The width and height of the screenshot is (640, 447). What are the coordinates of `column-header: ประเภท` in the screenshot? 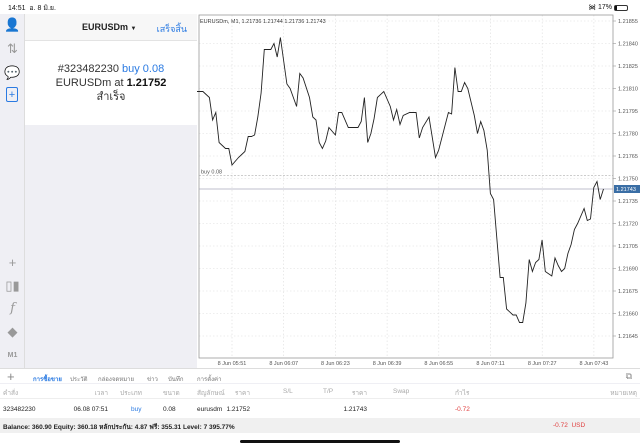 It's located at (131, 393).